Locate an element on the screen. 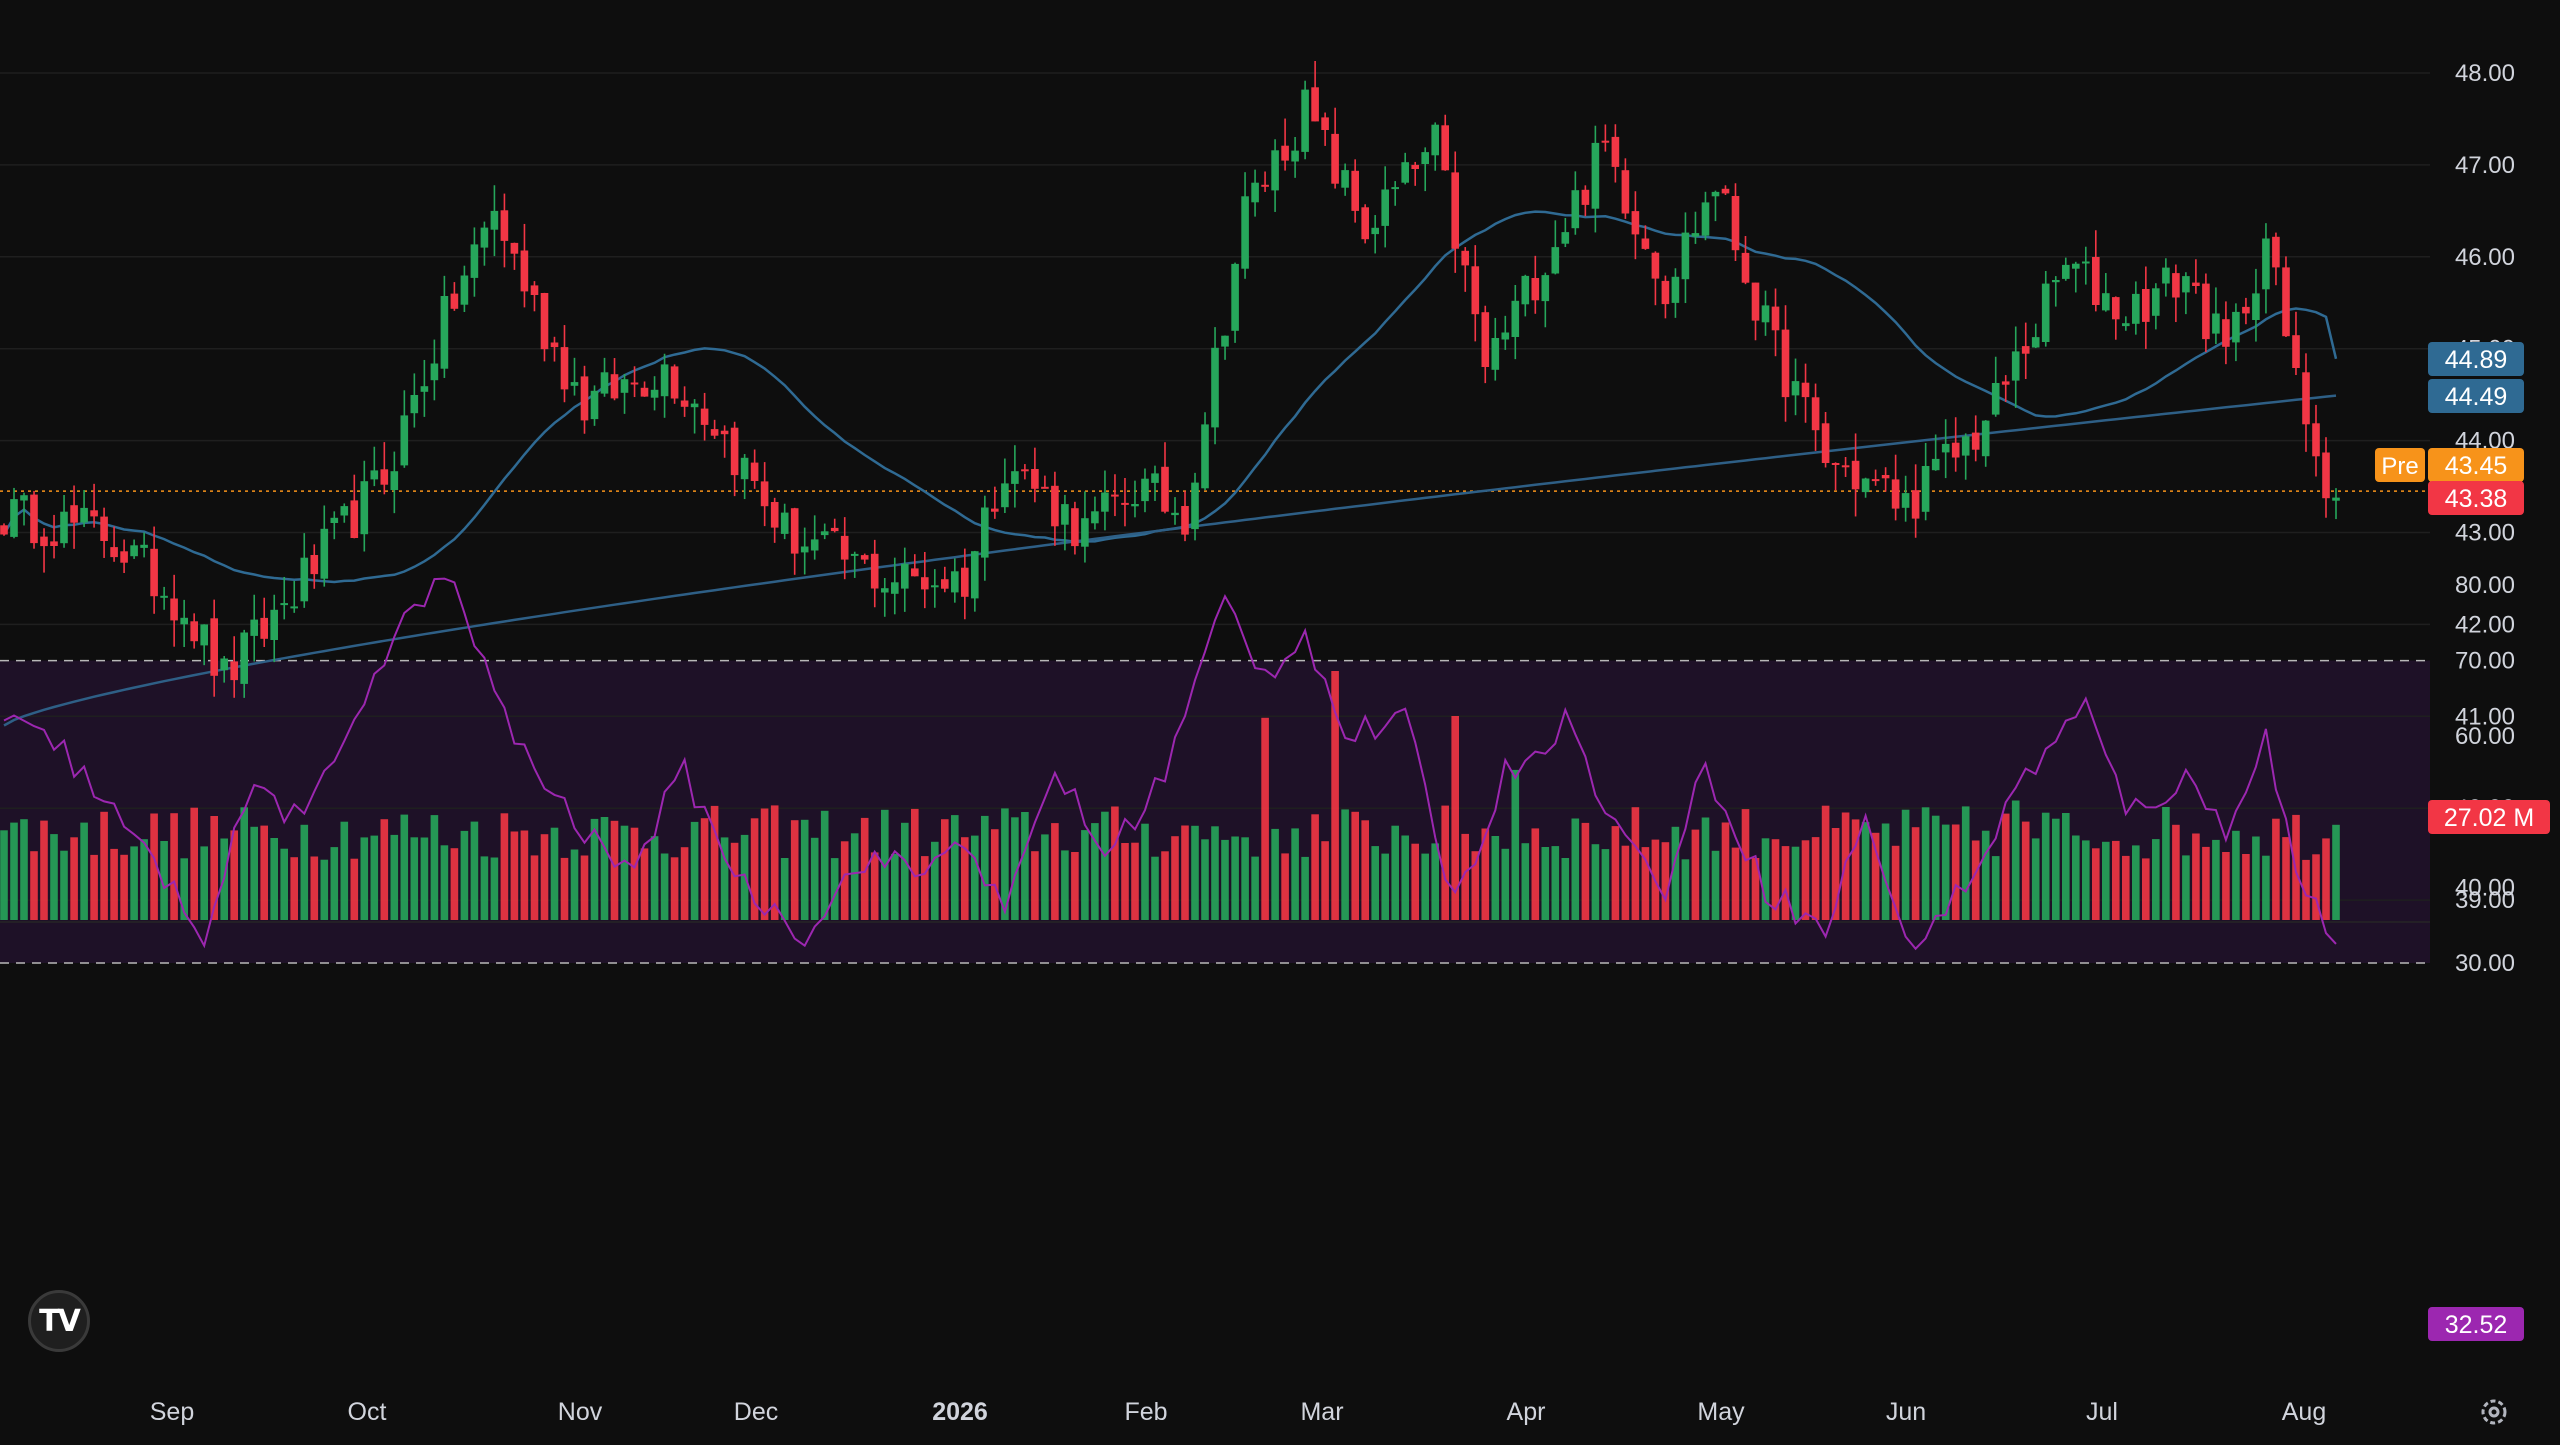 The image size is (2560, 1445). time-axis-label: Oct is located at coordinates (367, 1412).